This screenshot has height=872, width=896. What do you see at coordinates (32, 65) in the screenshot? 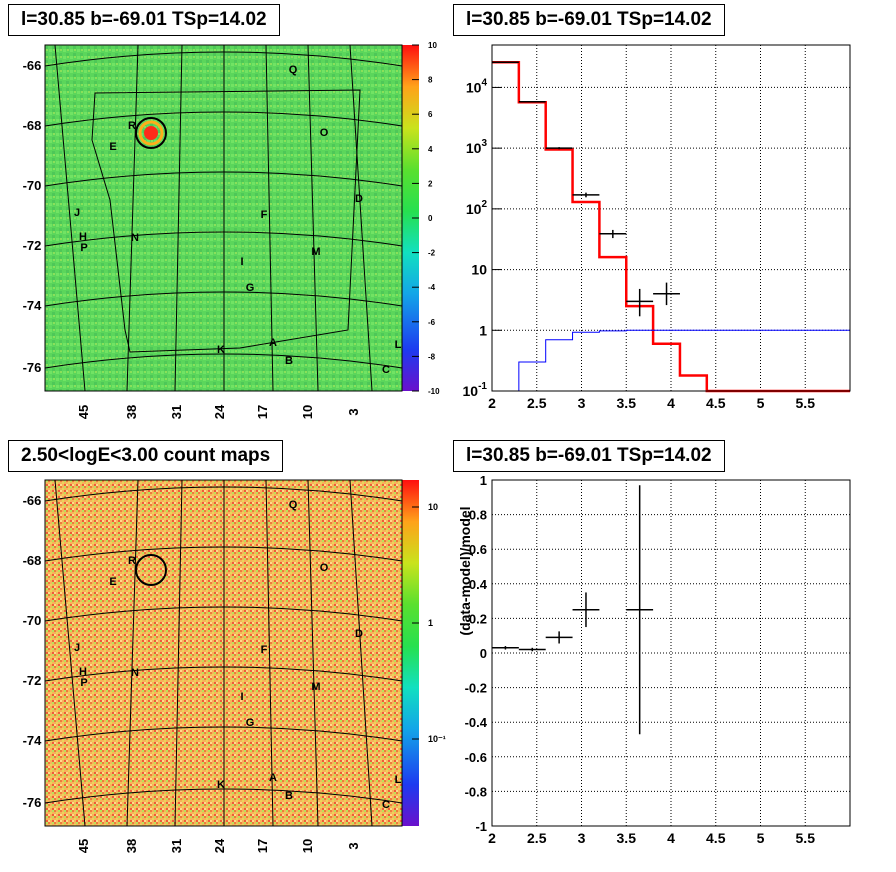
I see `latitude-tick-label: -66` at bounding box center [32, 65].